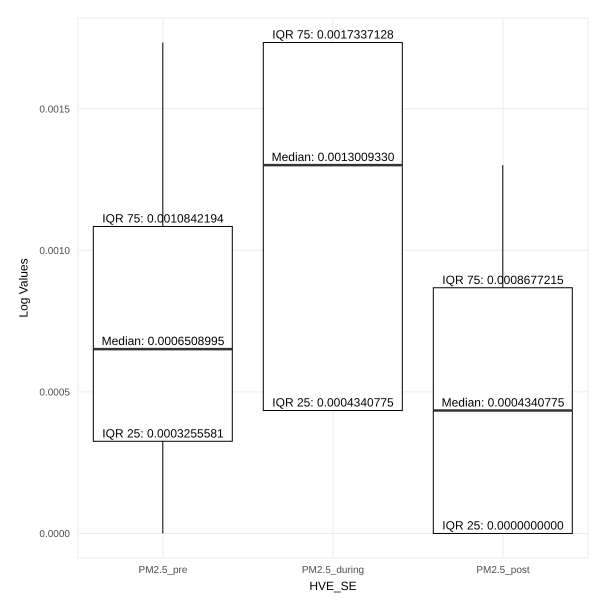 This screenshot has width=594, height=599. What do you see at coordinates (163, 341) in the screenshot?
I see `annotation: Median: 0.0006508995` at bounding box center [163, 341].